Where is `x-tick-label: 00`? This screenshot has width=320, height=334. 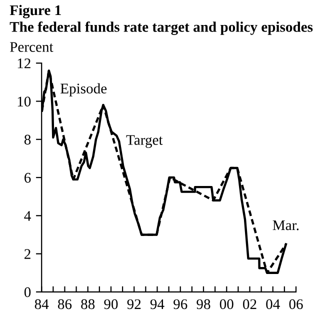
x-tick-label: 00 is located at coordinates (227, 304).